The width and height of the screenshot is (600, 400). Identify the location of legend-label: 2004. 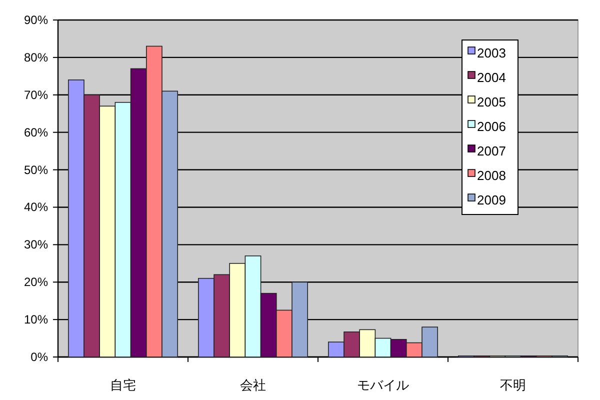
(491, 77).